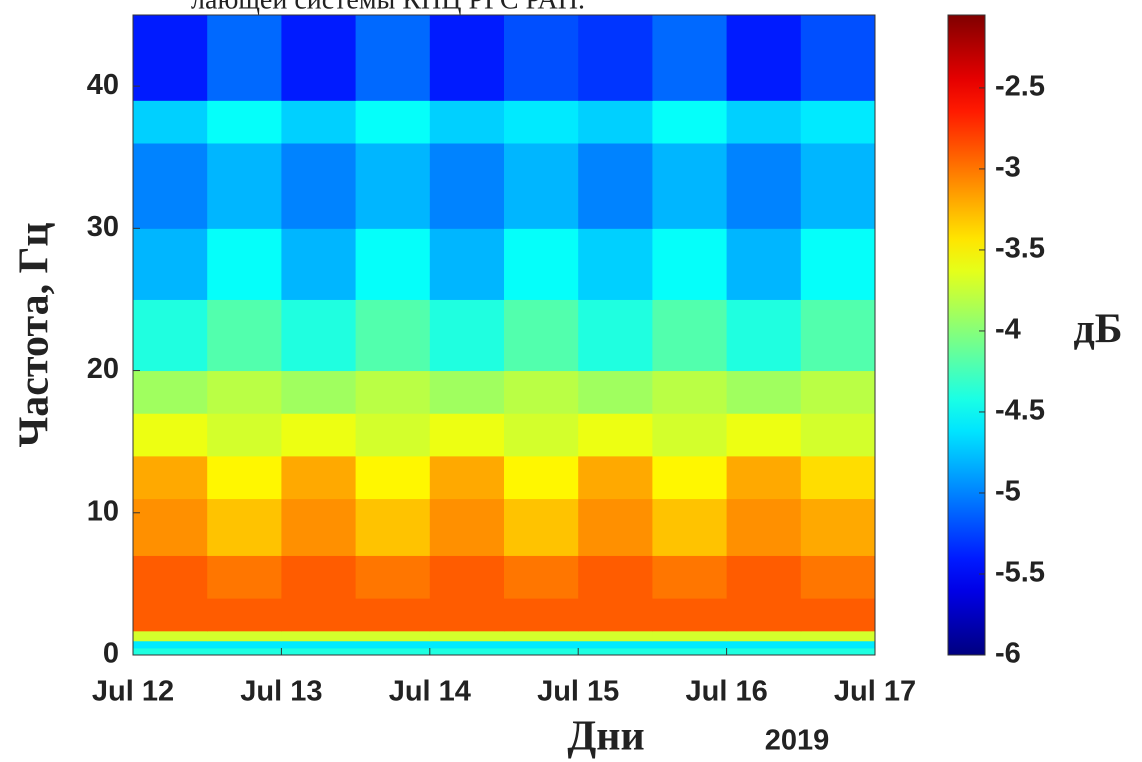  I want to click on colorbar-tick-label: -4, so click(1008, 330).